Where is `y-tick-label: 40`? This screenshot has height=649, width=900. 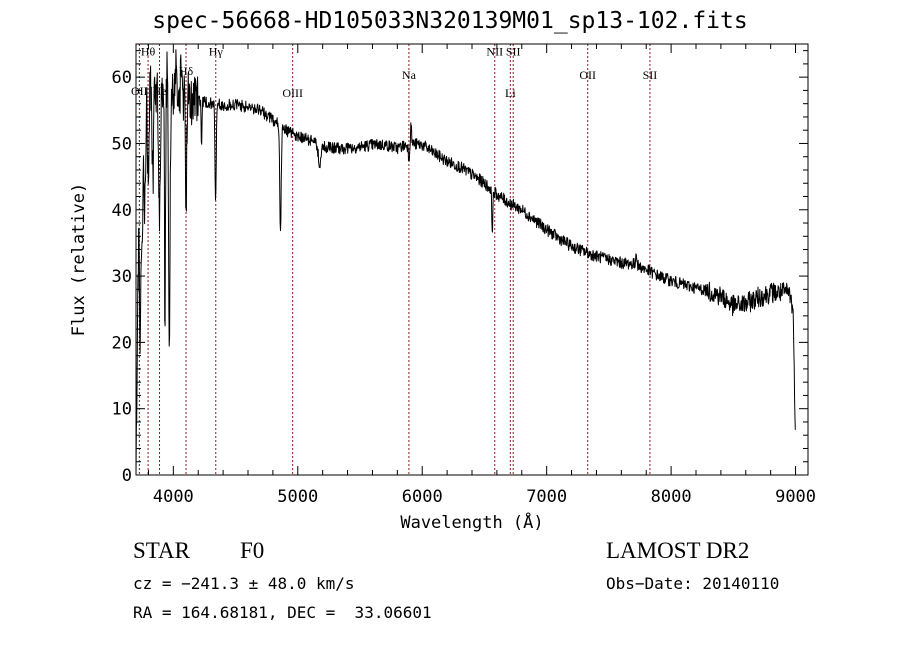
y-tick-label: 40 is located at coordinates (122, 211).